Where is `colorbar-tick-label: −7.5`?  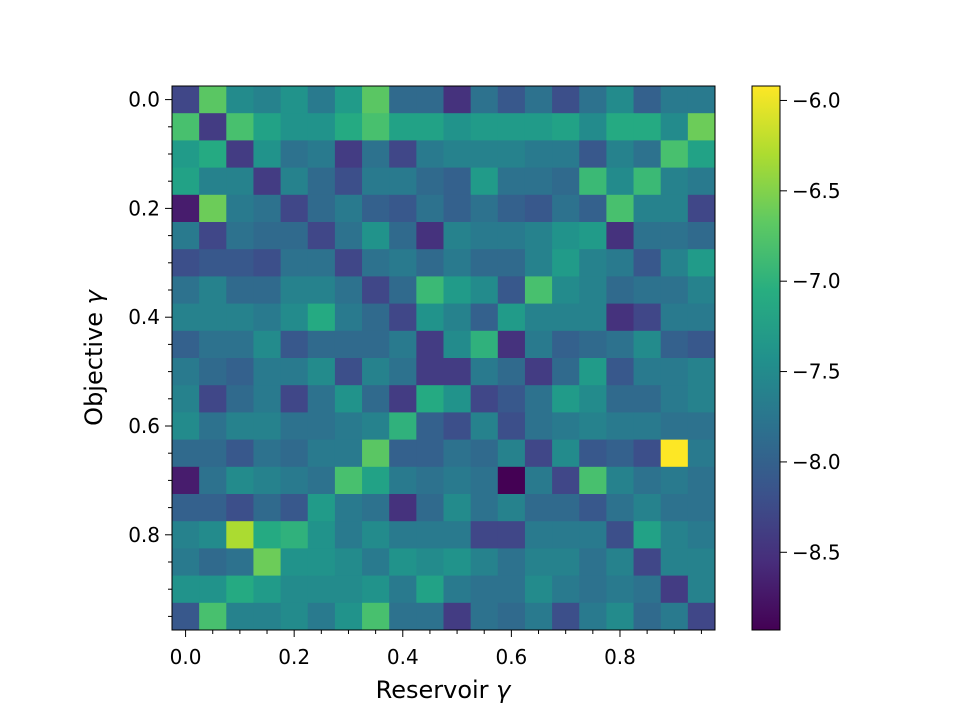
colorbar-tick-label: −7.5 is located at coordinates (816, 372).